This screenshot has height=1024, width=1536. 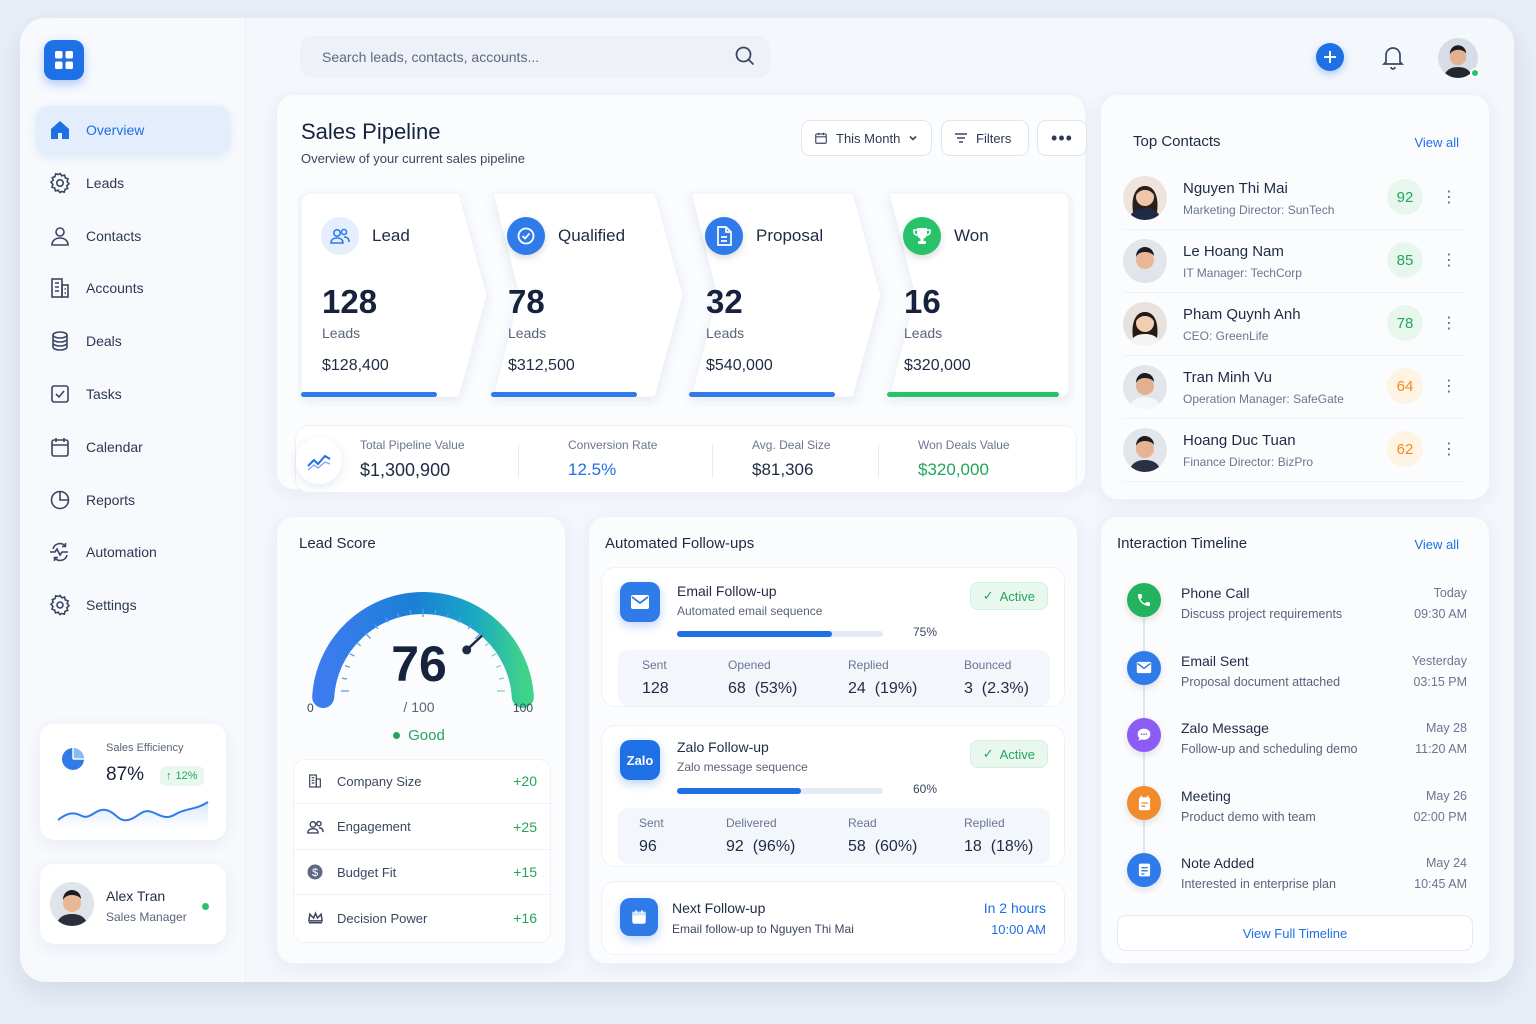 I want to click on sales-efficiency-card: Sales Efficiency 87% ↑ 12%, so click(x=133, y=782).